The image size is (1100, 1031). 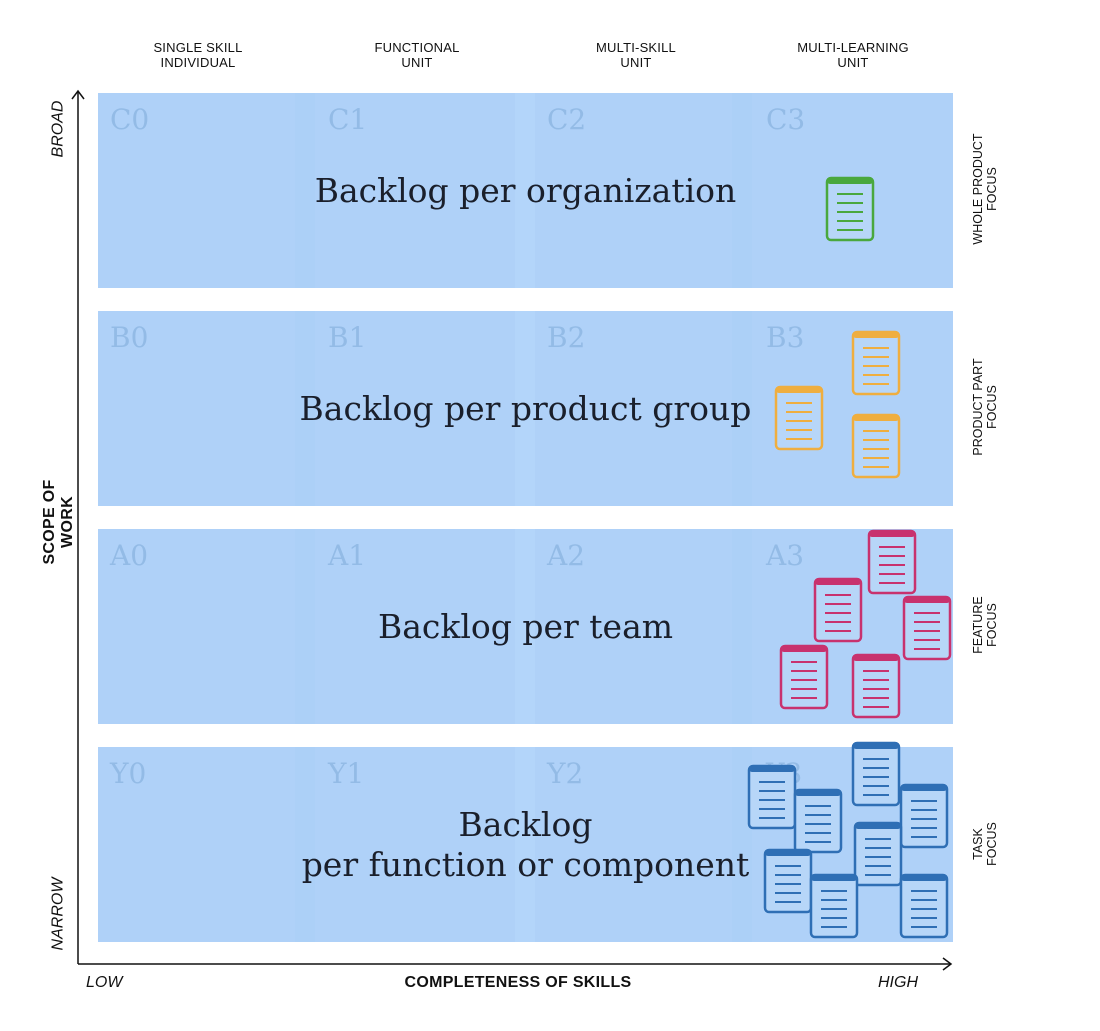 I want to click on row-title-organization: Backlog per organization, so click(x=525, y=190).